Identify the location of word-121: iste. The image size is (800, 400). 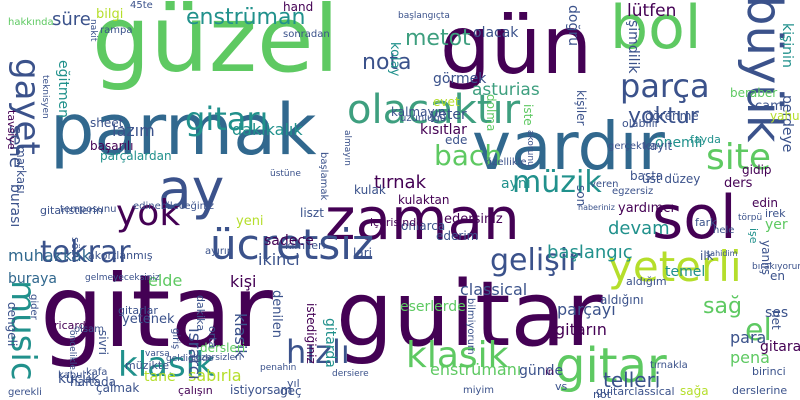
(528, 115).